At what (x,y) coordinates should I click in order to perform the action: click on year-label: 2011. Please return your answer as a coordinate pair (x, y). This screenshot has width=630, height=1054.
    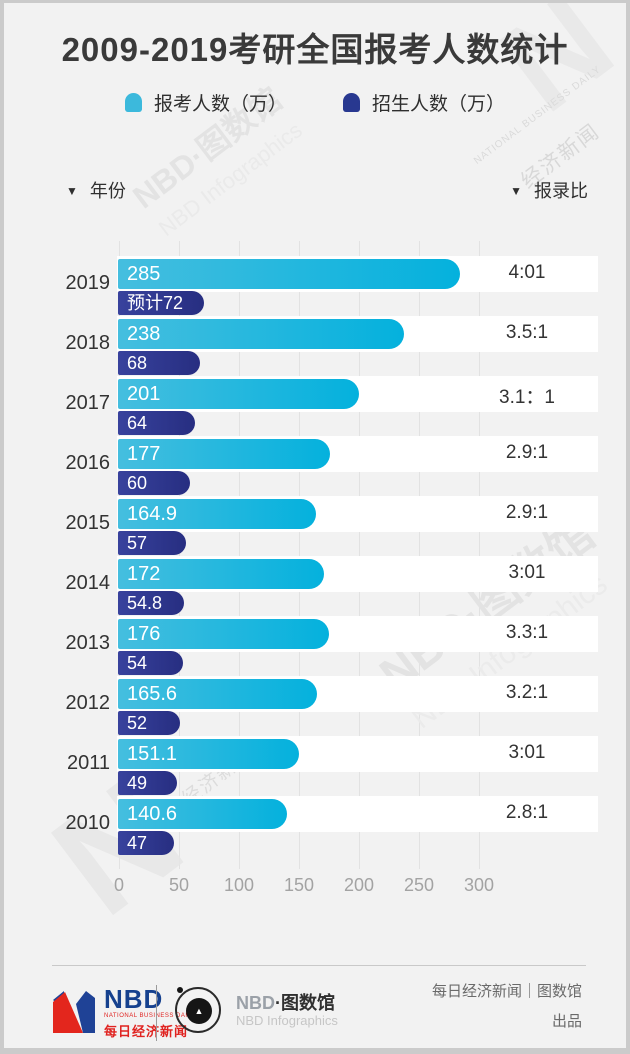
    Looking at the image, I should click on (88, 763).